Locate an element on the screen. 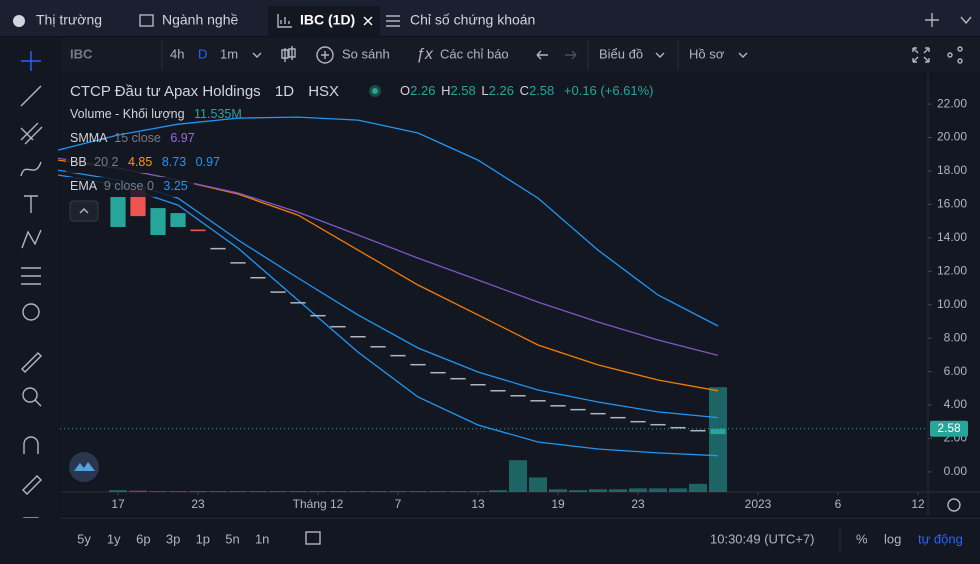 Image resolution: width=980 pixels, height=564 pixels. tab-menu is located at coordinates (966, 20).